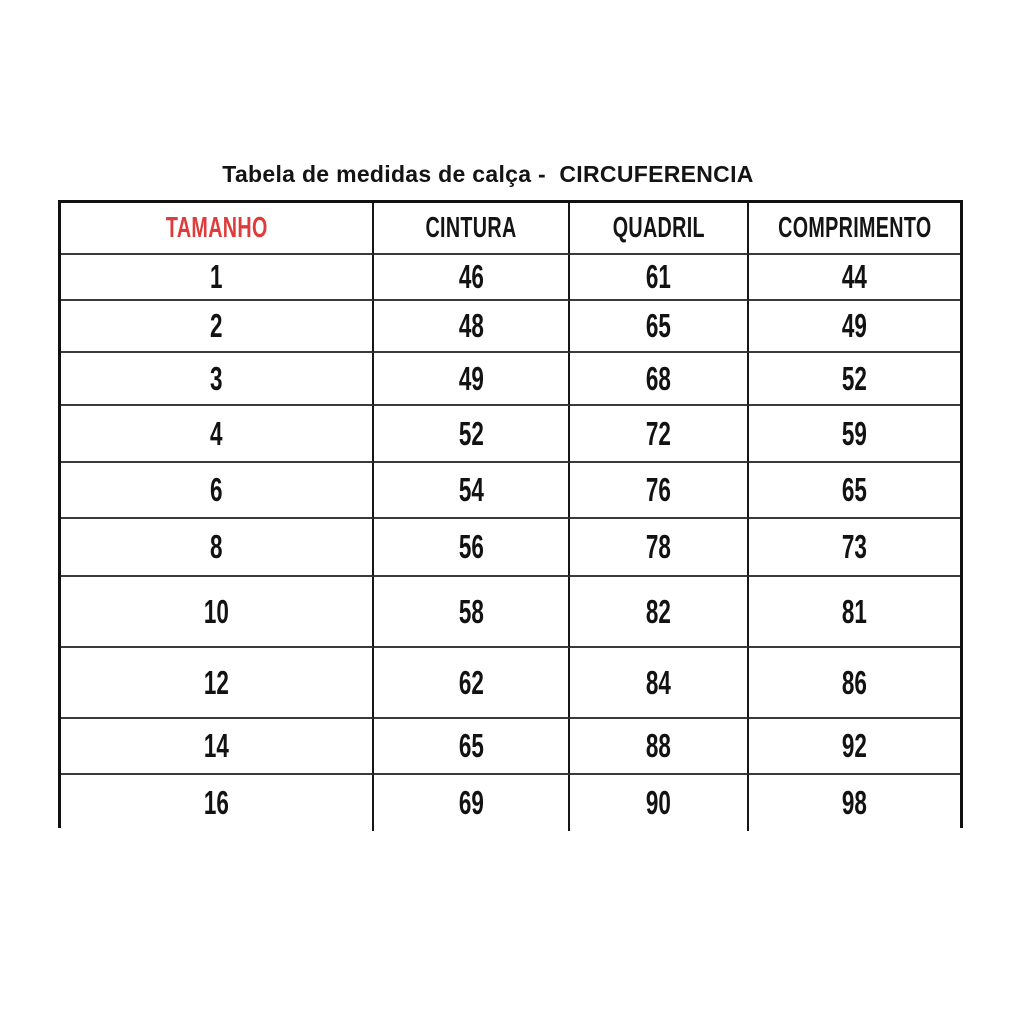 Image resolution: width=1024 pixels, height=1024 pixels. I want to click on comprimento-cell: 65, so click(854, 491).